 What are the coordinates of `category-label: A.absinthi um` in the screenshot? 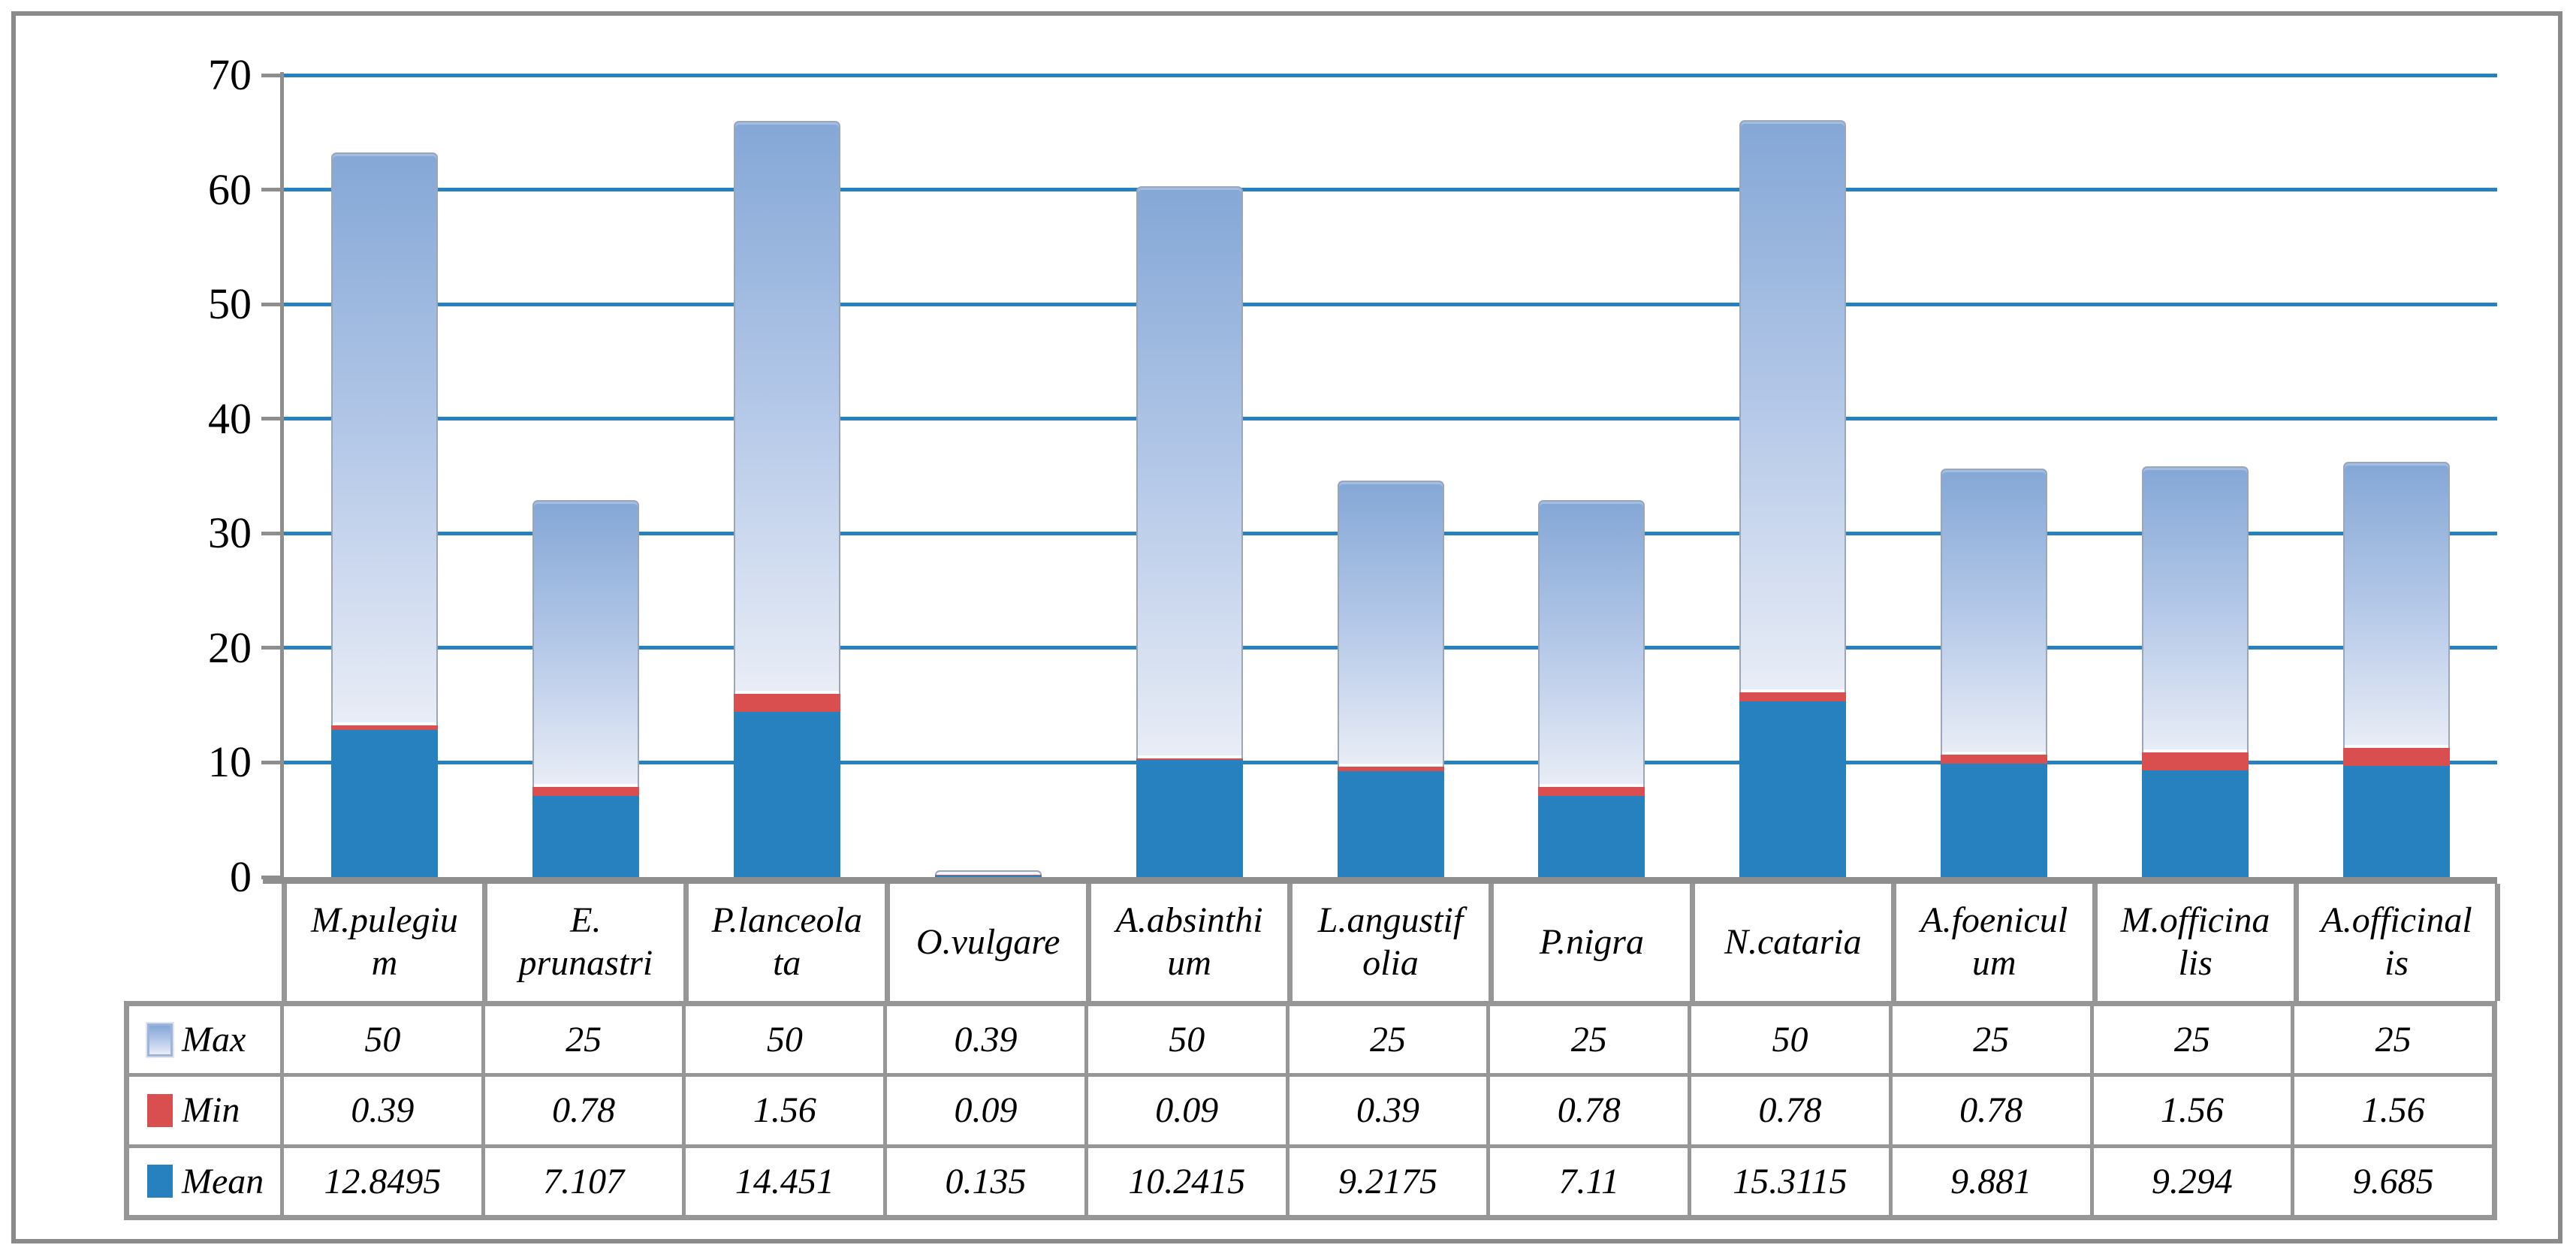 It's located at (1189, 941).